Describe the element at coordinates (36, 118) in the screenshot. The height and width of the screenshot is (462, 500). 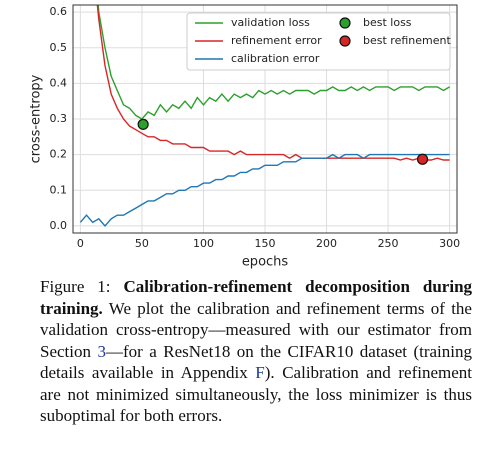
I see `y-axis-label: cross-entropy` at that location.